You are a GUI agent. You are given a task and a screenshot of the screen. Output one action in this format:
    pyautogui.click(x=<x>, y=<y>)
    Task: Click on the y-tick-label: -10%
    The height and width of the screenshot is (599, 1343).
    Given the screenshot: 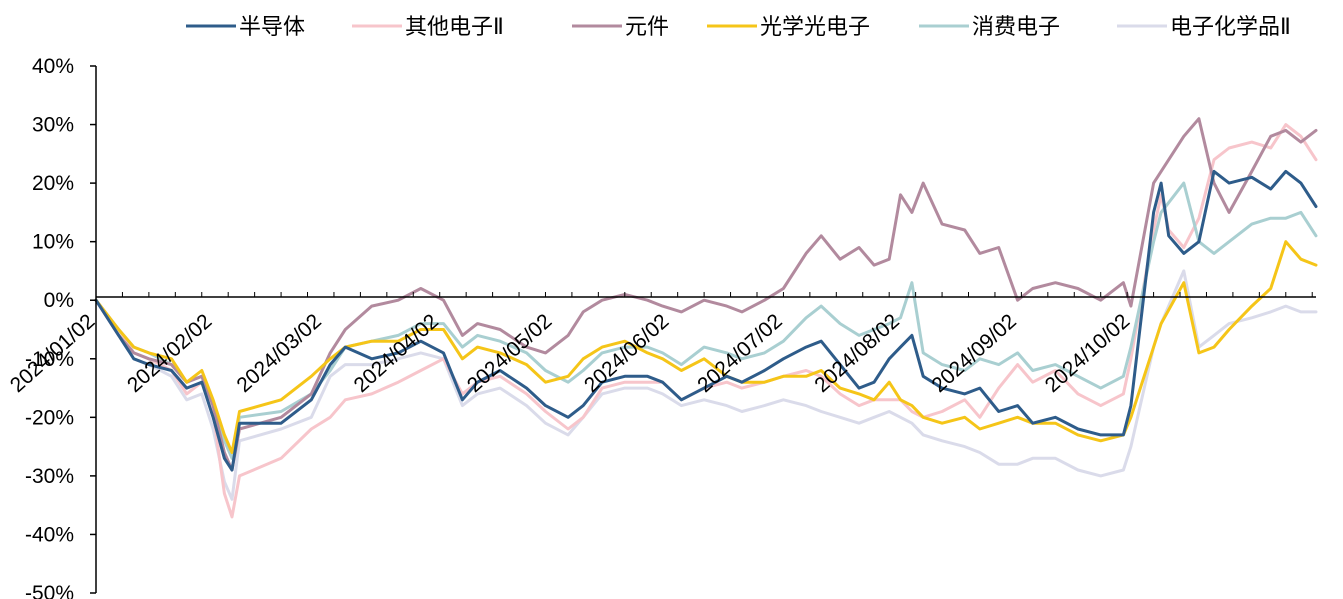 What is the action you would take?
    pyautogui.click(x=49, y=359)
    